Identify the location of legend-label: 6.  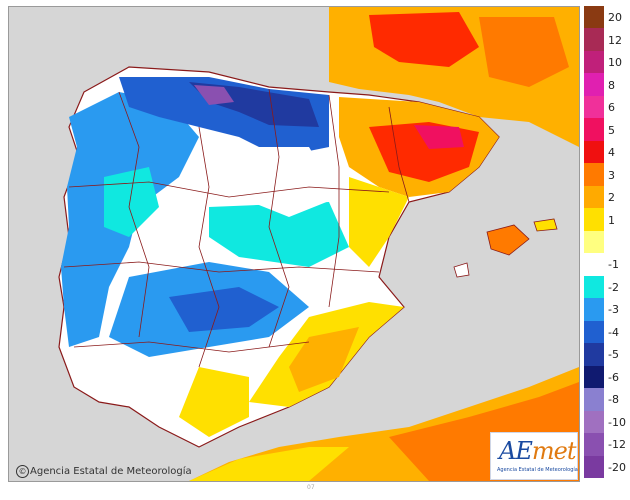
(611, 108).